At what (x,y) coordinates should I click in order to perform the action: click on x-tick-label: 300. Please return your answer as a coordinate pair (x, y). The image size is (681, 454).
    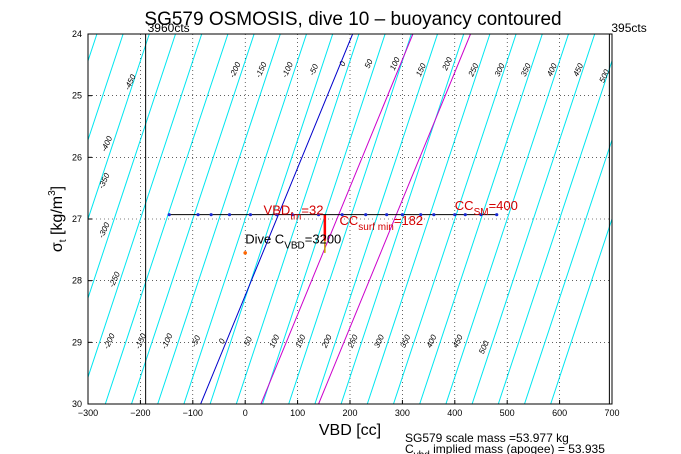
    Looking at the image, I should click on (402, 413).